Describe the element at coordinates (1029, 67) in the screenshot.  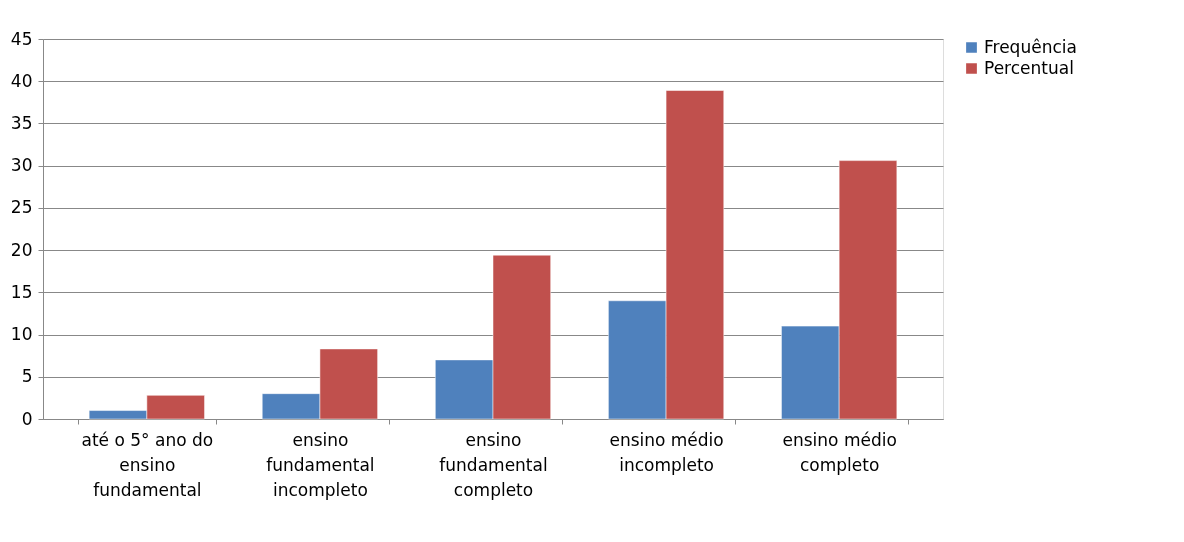
I see `legend-label: Percentual` at that location.